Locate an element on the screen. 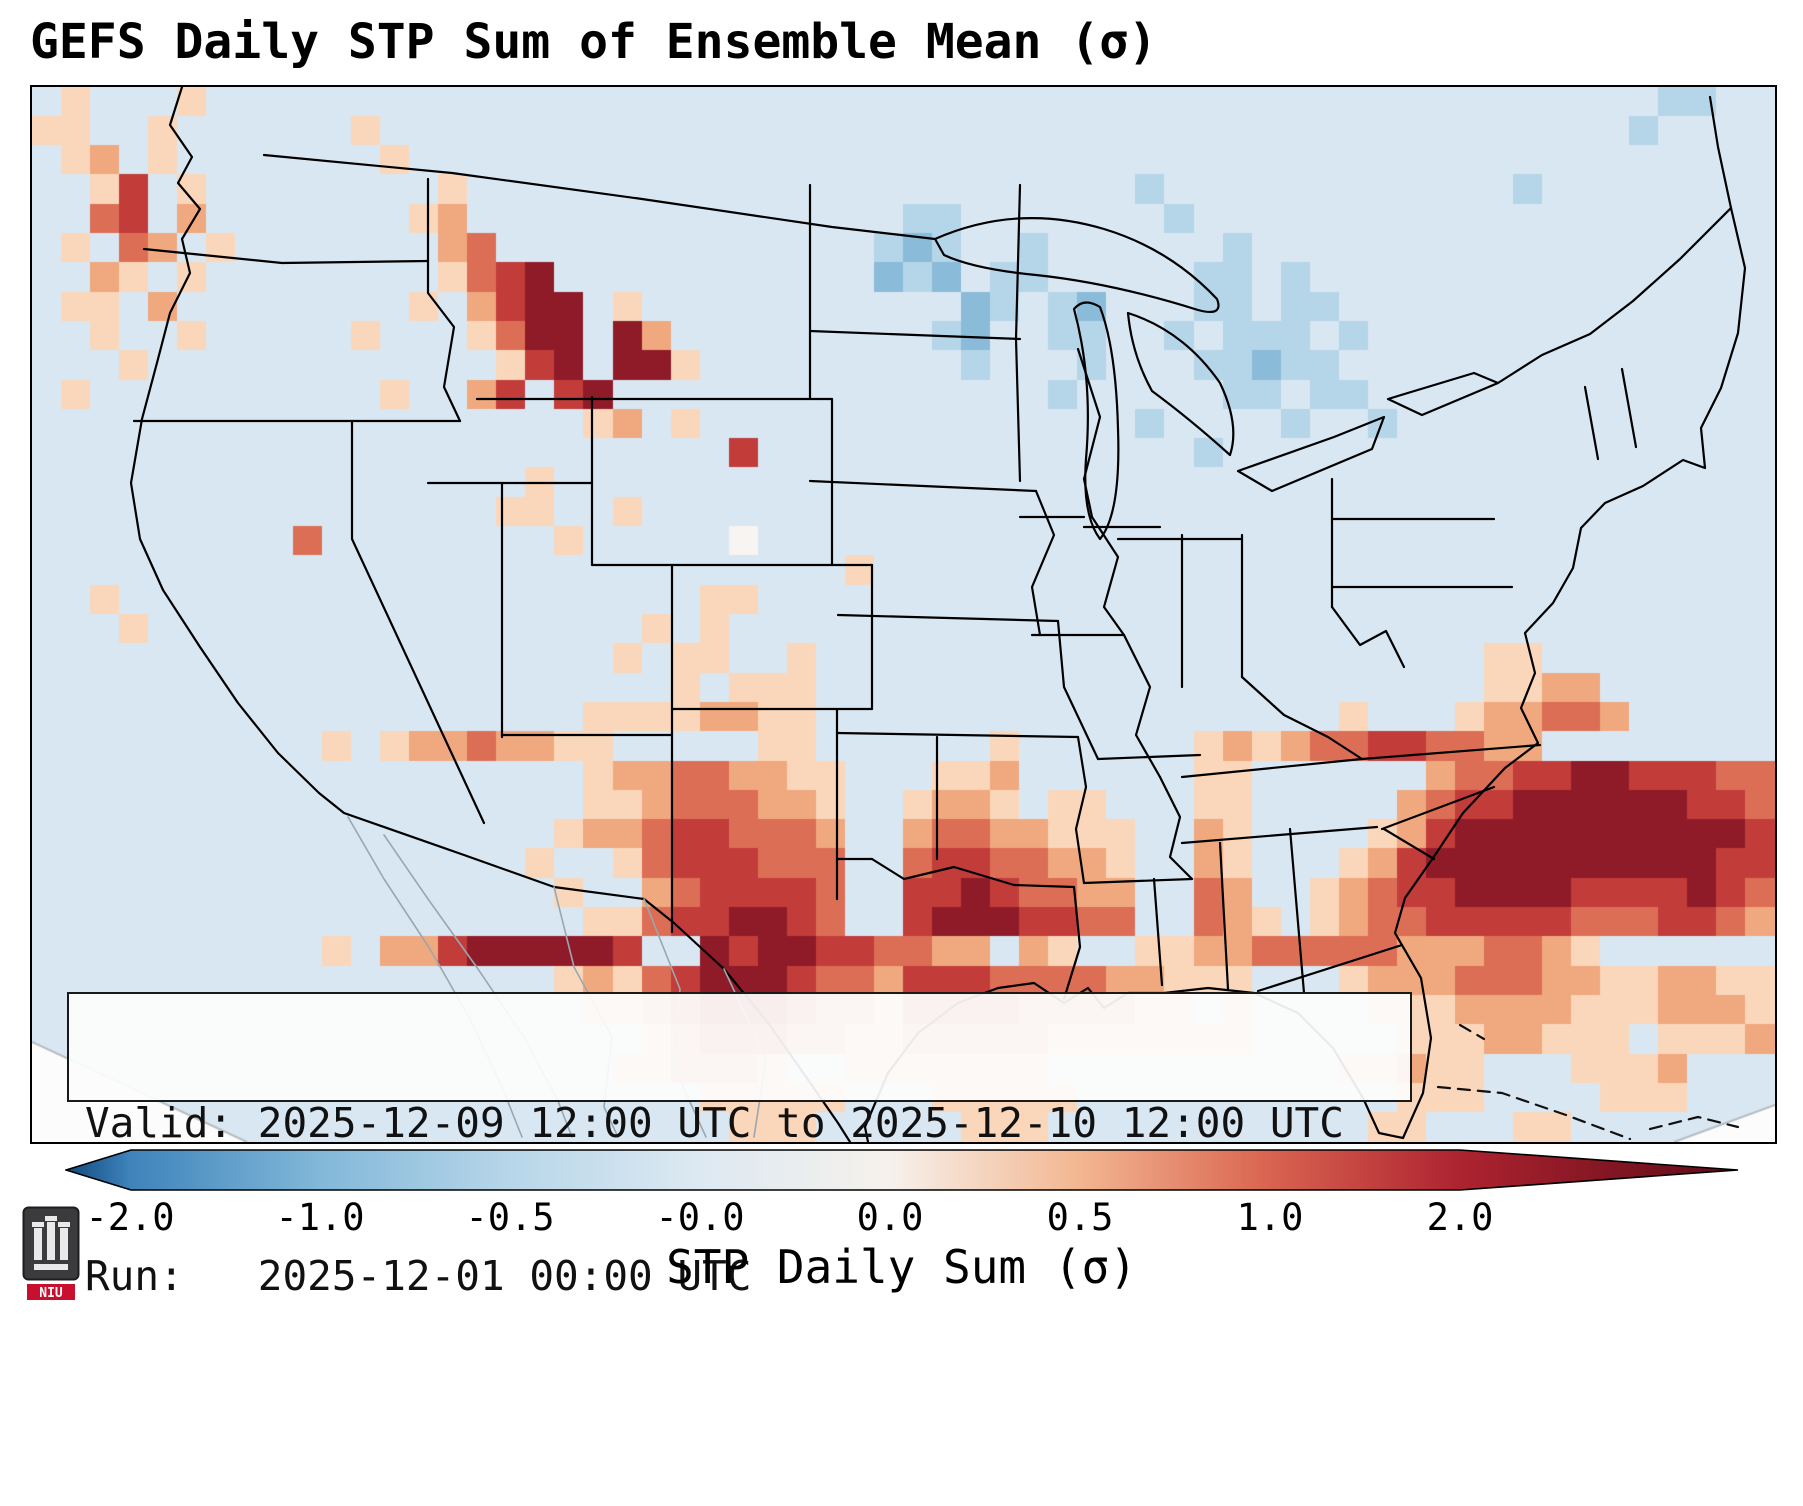  colorbar-gradient is located at coordinates (901, 1170).